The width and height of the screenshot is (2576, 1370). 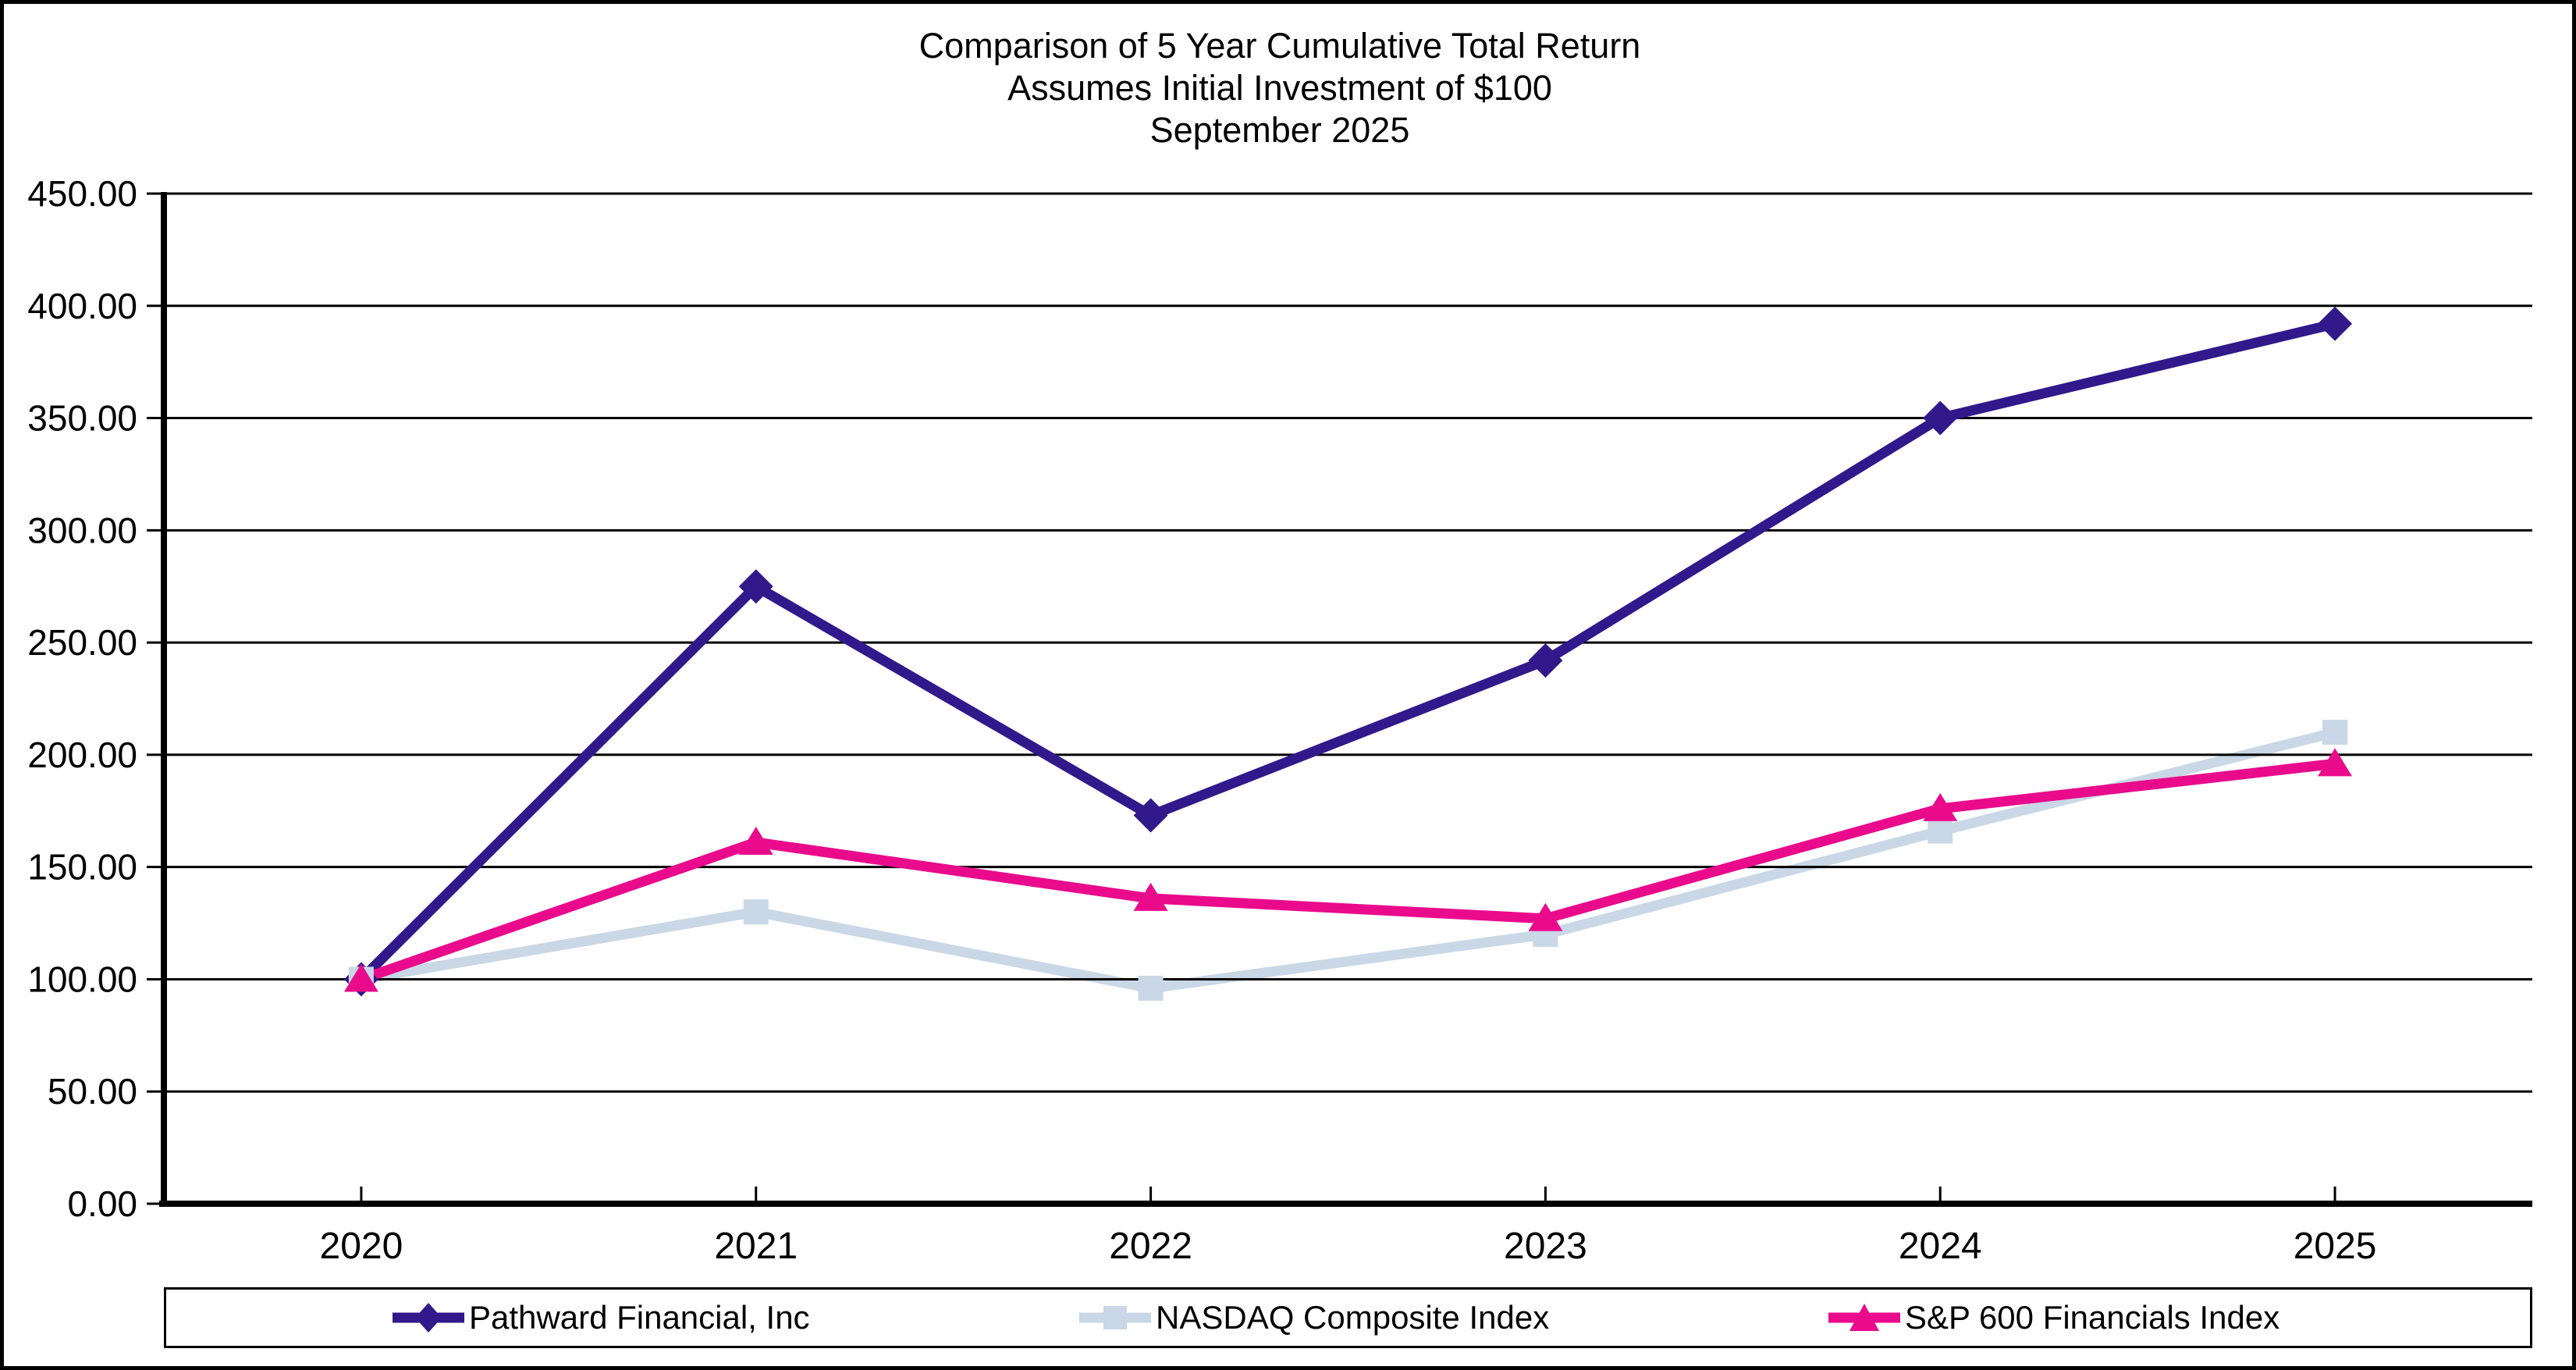 What do you see at coordinates (1115, 1317) in the screenshot?
I see `nasdaq-line-square-marker-icon` at bounding box center [1115, 1317].